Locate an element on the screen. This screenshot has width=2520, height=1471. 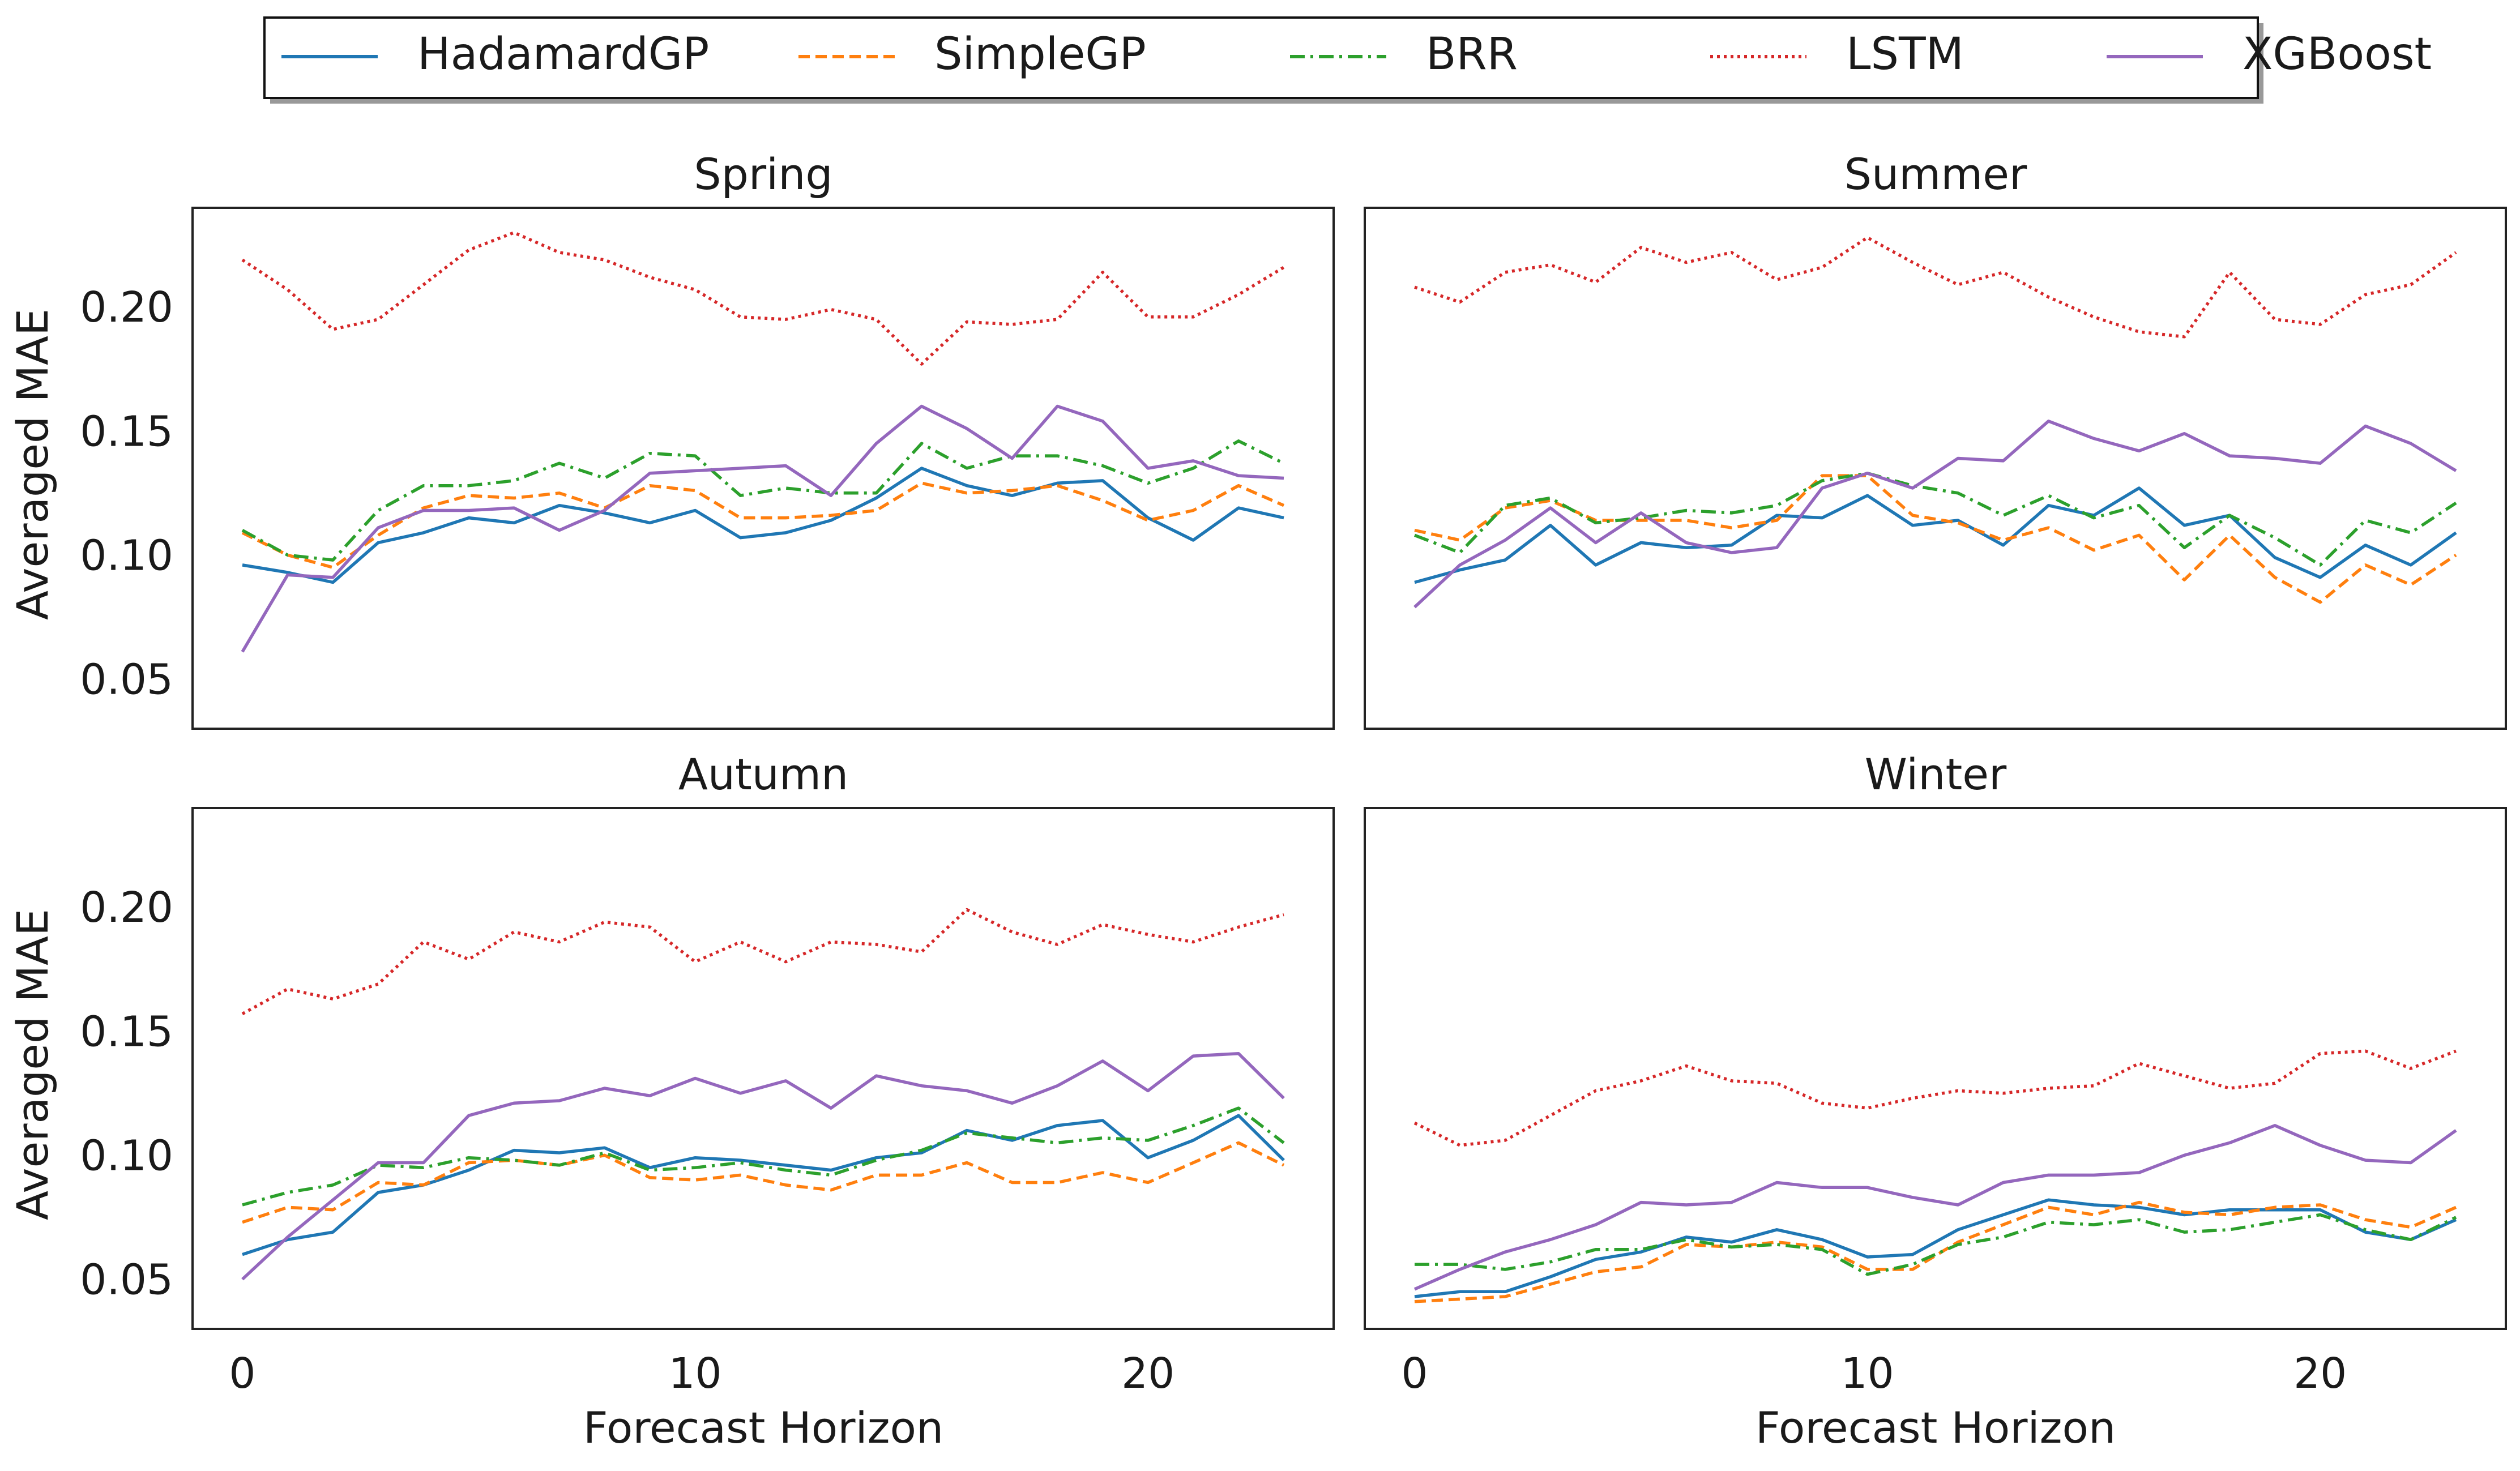
subplot-title: Winter is located at coordinates (1936, 774).